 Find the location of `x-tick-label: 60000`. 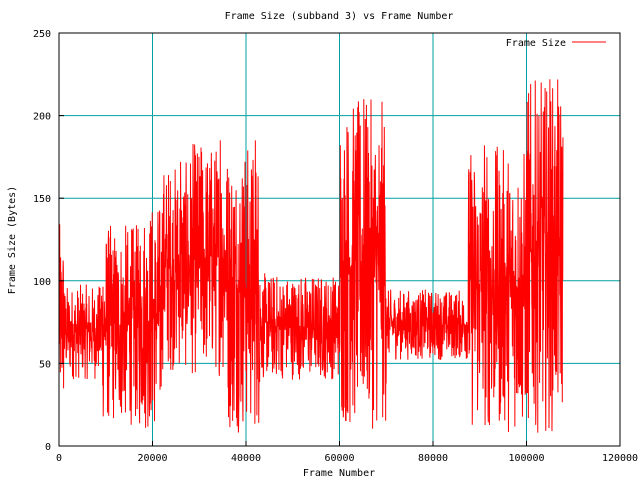

x-tick-label: 60000 is located at coordinates (339, 458).